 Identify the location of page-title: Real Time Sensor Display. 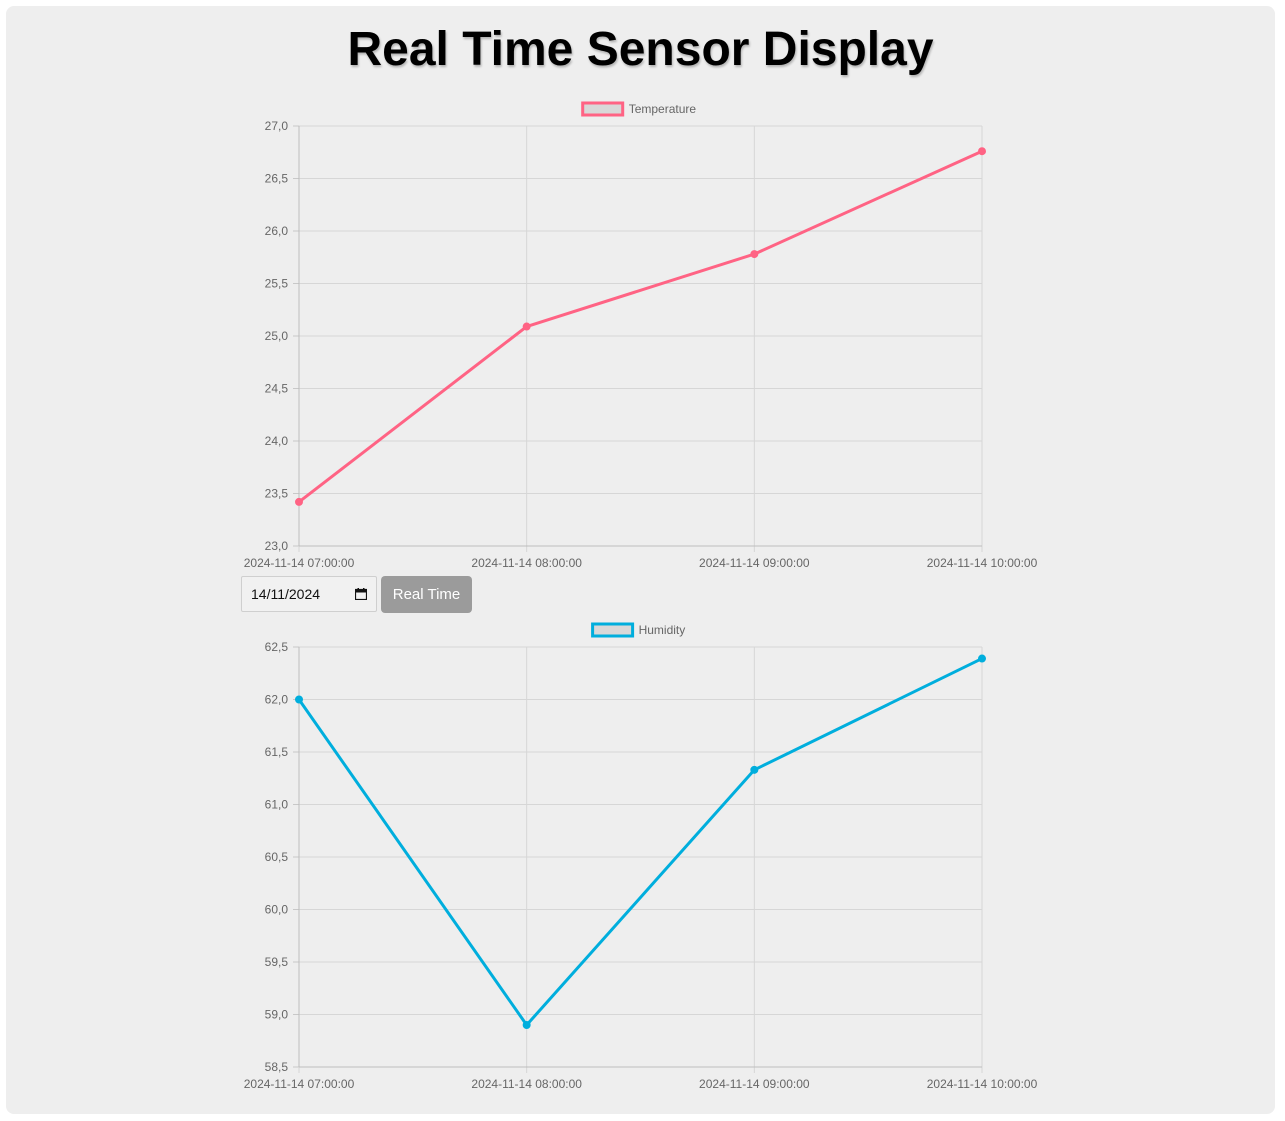
(640, 49).